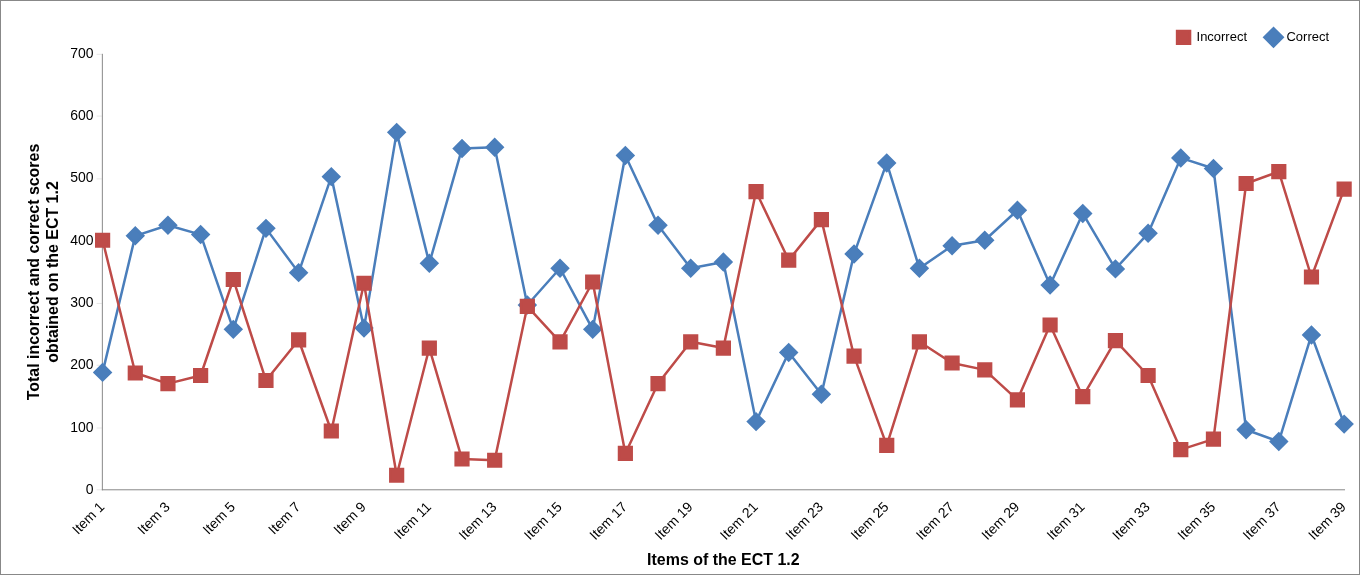 Image resolution: width=1360 pixels, height=575 pixels. Describe the element at coordinates (82, 426) in the screenshot. I see `y-tick-label: 100` at that location.